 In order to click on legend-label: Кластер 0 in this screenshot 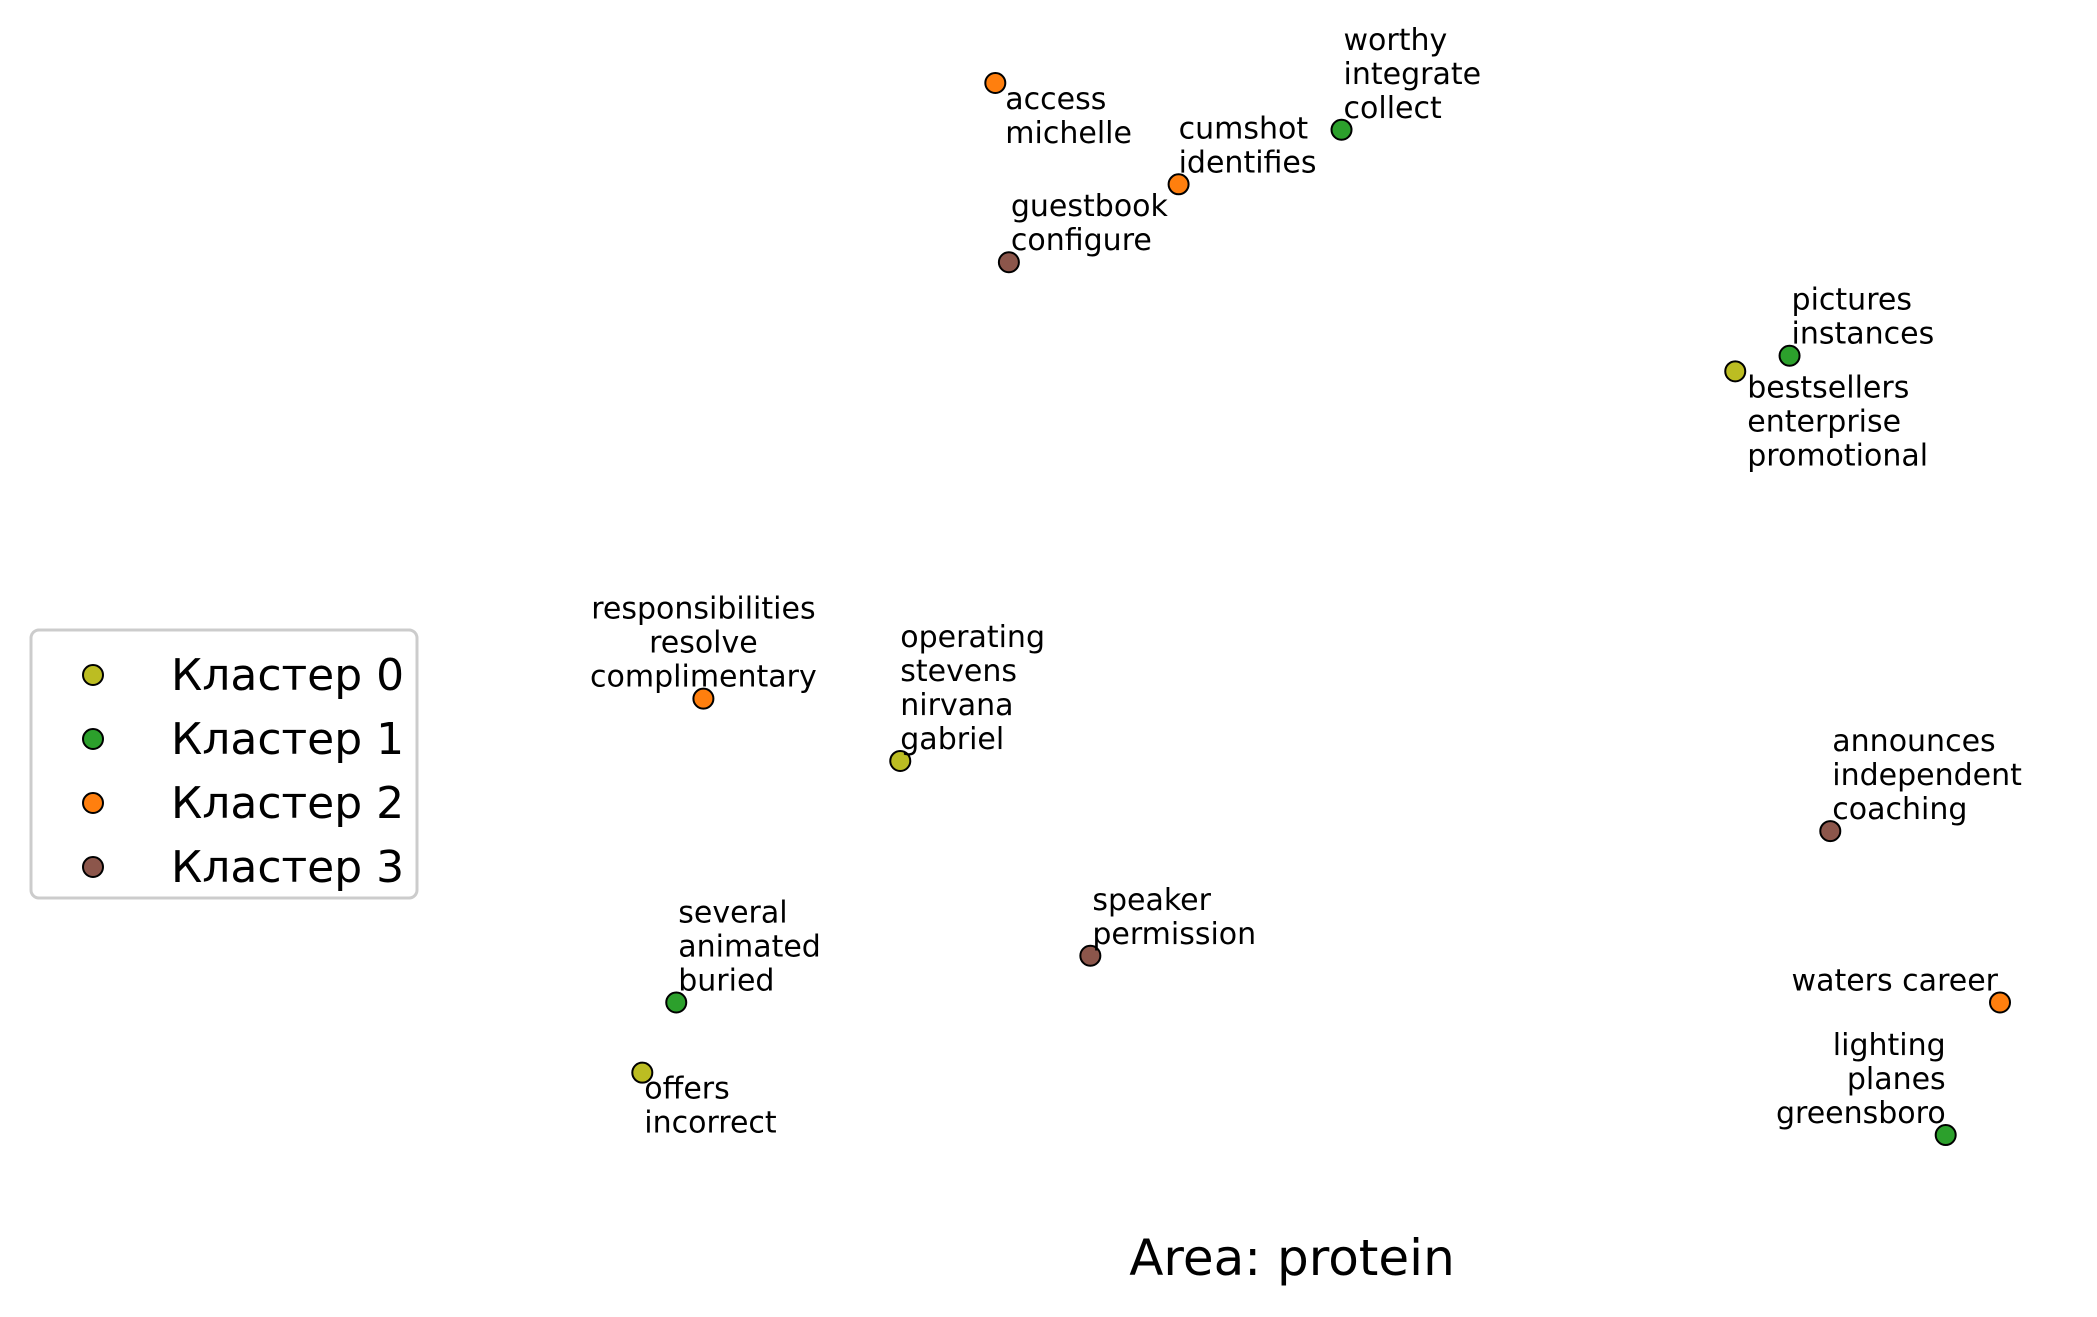, I will do `click(287, 675)`.